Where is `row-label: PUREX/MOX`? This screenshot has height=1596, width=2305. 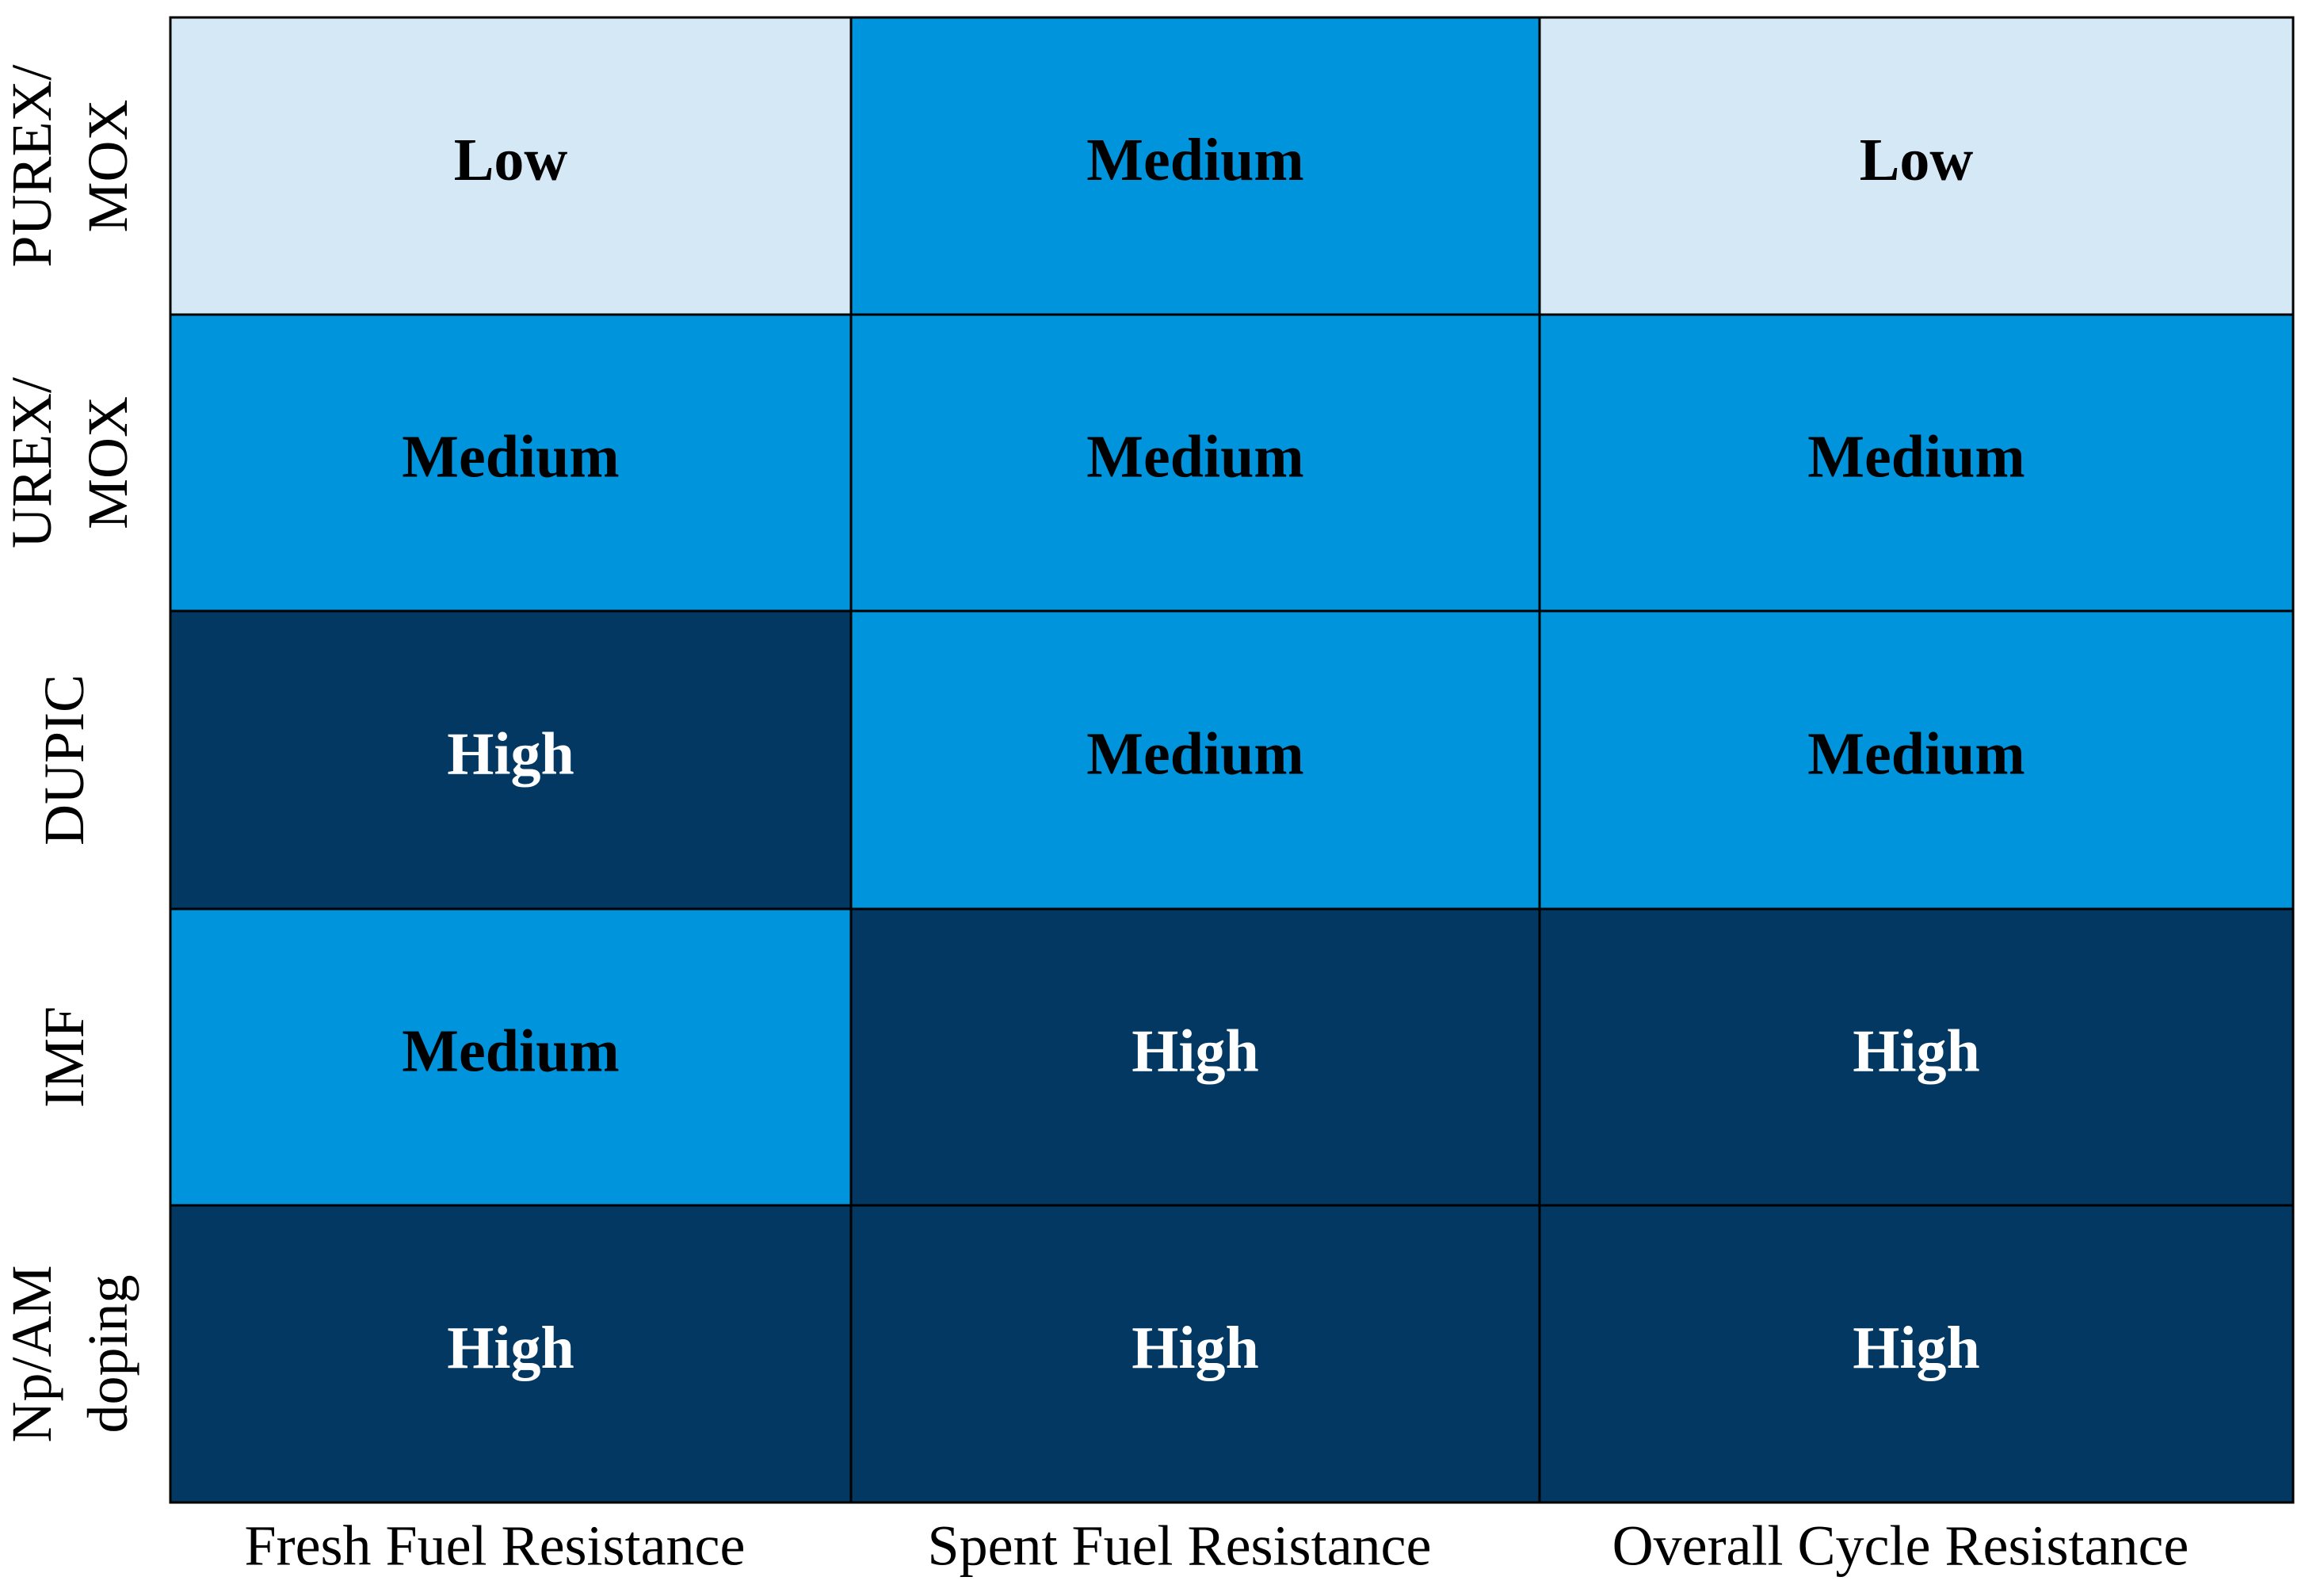 row-label: PUREX/MOX is located at coordinates (69, 166).